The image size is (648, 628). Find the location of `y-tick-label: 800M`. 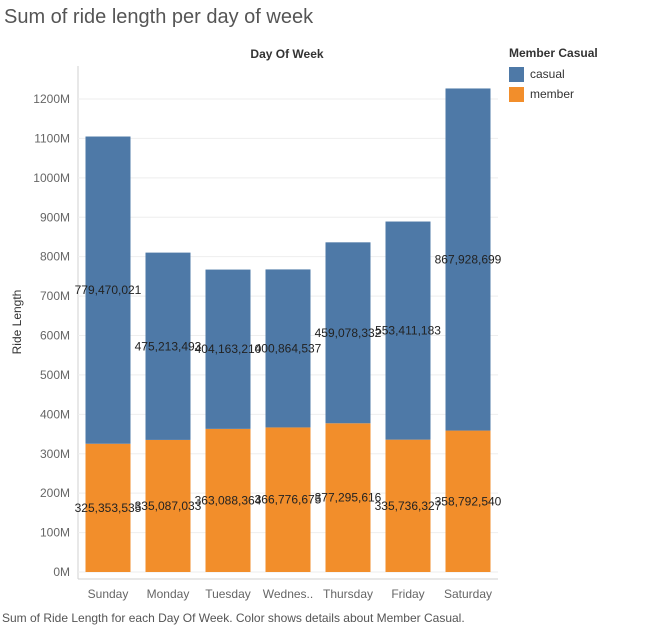

y-tick-label: 800M is located at coordinates (55, 257).